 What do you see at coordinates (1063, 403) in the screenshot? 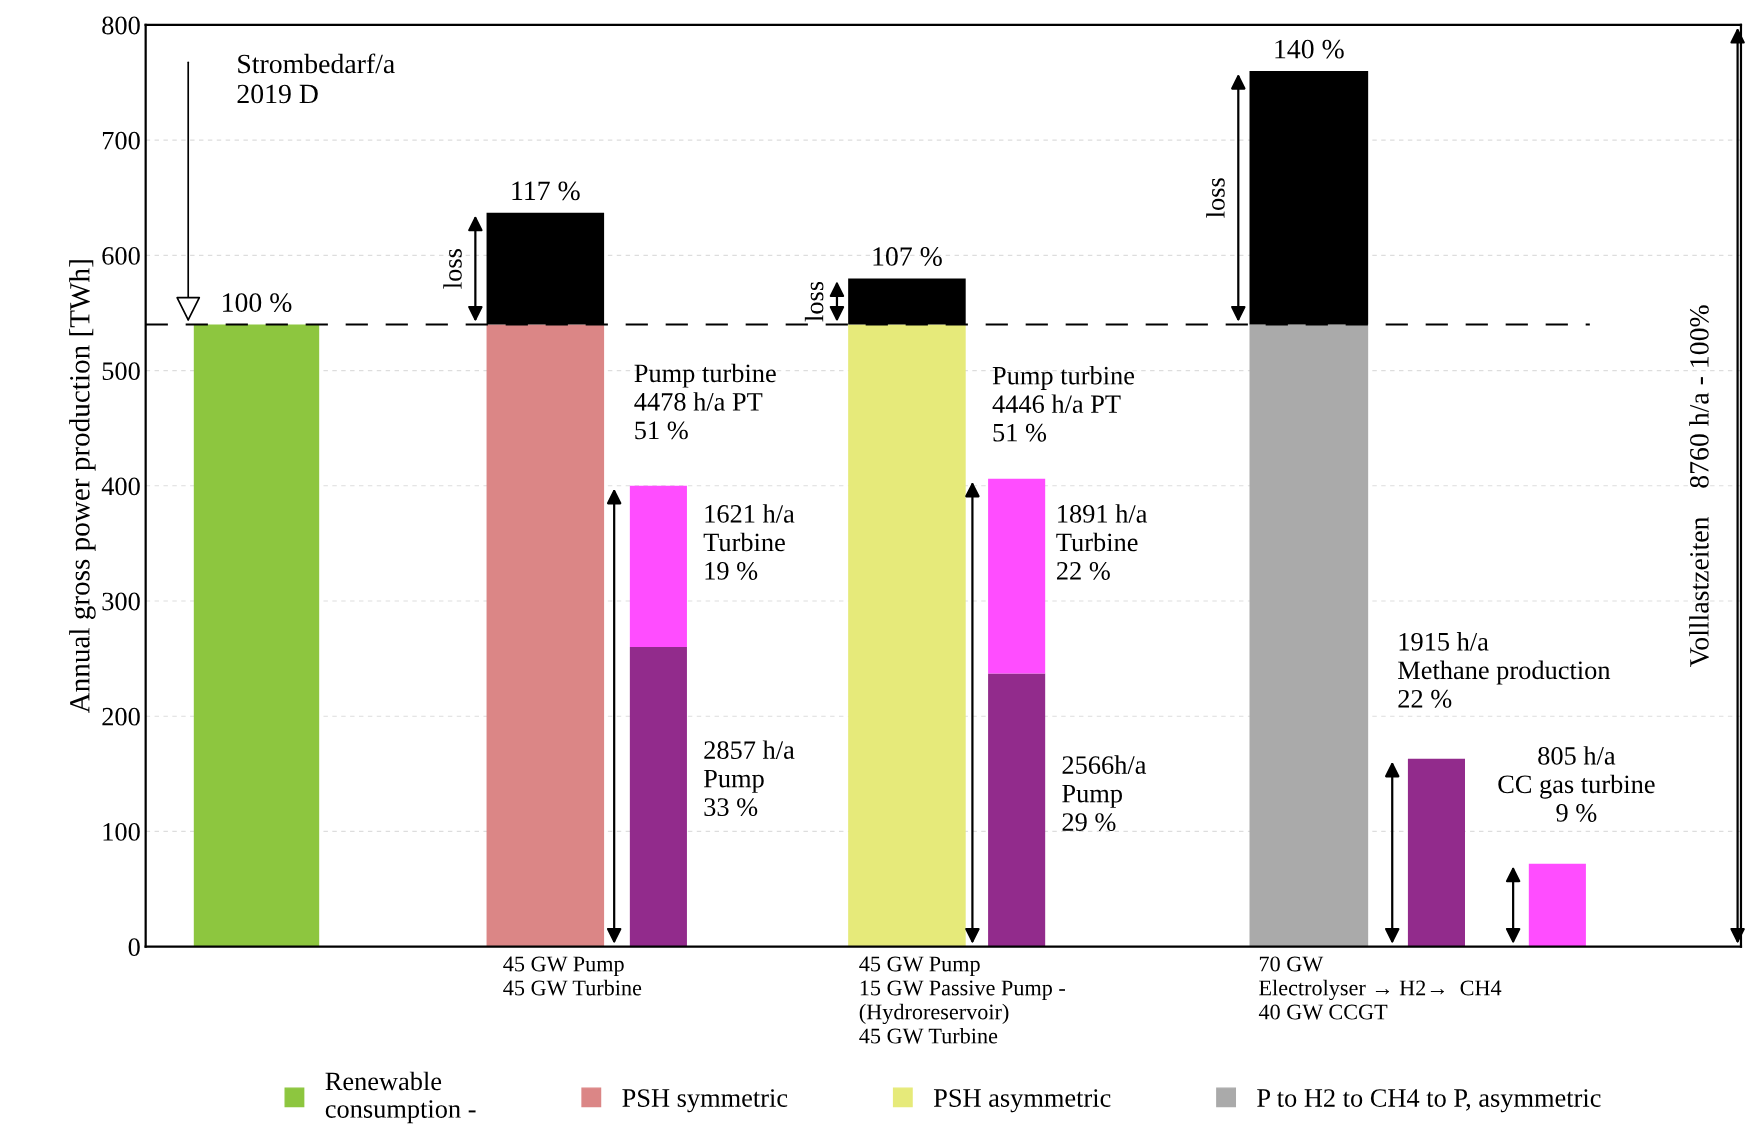
I see `annotation: Pump turbine 4446 h/a PT 51 %` at bounding box center [1063, 403].